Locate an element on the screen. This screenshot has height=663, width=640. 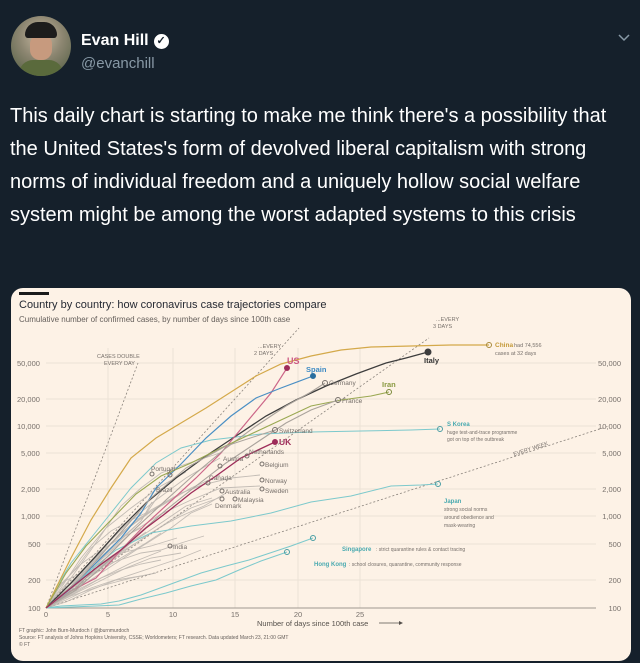
x-axis-arrow-icon is located at coordinates (391, 623).